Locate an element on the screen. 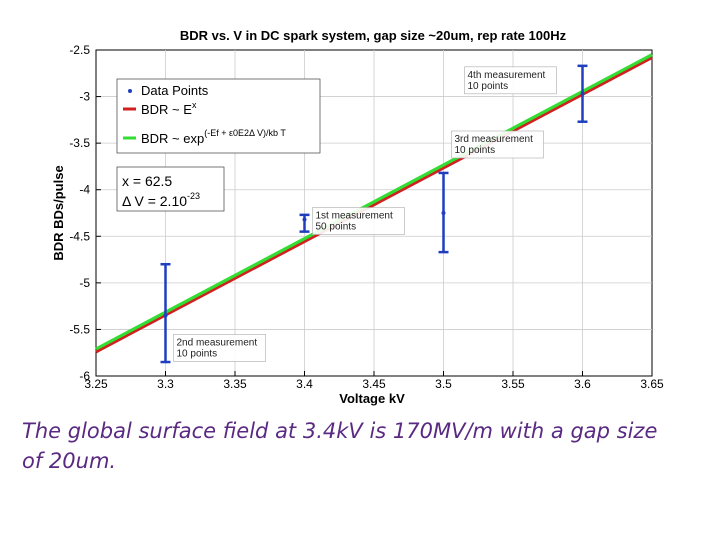 This screenshot has height=540, width=720. parameter-box-frame is located at coordinates (170, 189).